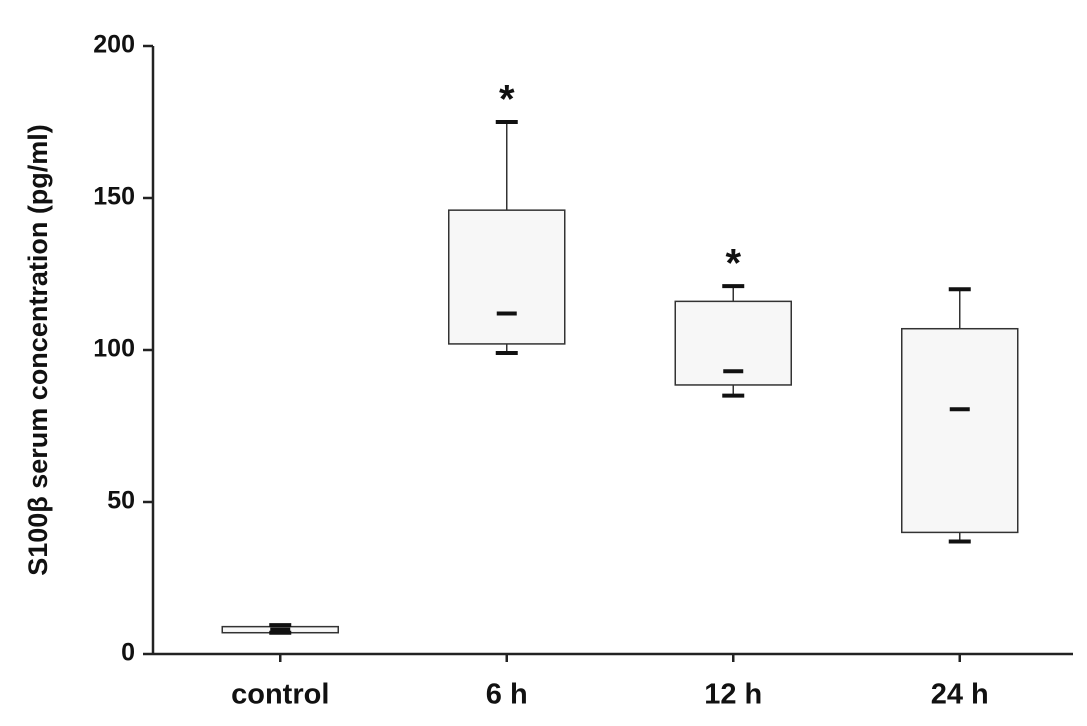 The height and width of the screenshot is (726, 1087). I want to click on x-tick-label: control, so click(280, 695).